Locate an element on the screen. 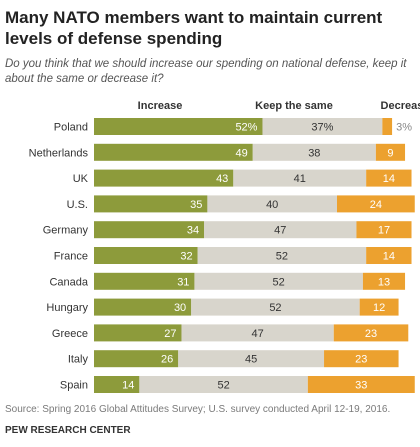 This screenshot has width=420, height=447. bar-increase-poland is located at coordinates (178, 126).